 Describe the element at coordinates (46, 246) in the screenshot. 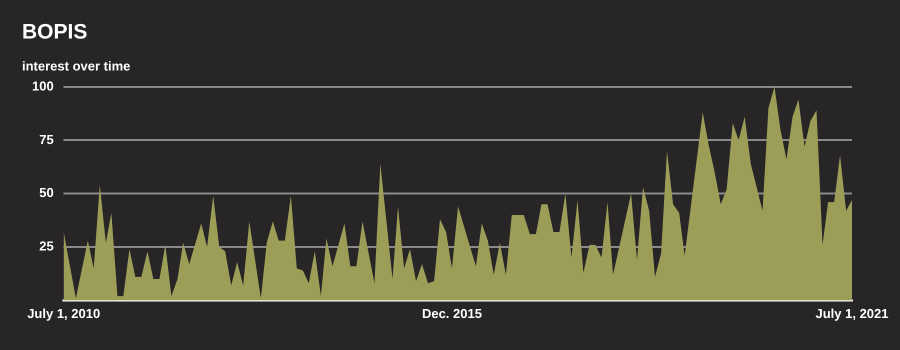

I see `y-tick-label: 25` at that location.